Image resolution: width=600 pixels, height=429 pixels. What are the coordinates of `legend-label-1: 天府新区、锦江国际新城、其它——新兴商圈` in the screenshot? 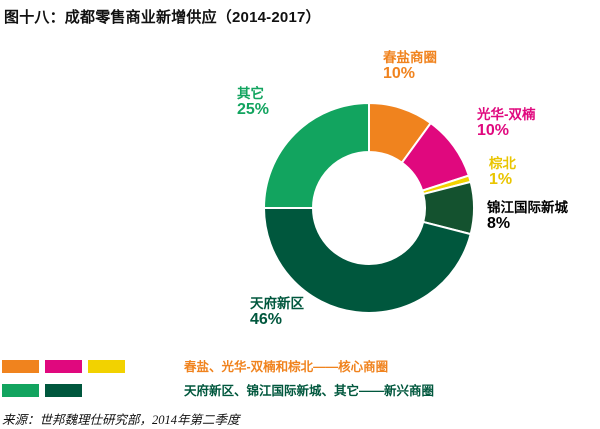 It's located at (309, 391).